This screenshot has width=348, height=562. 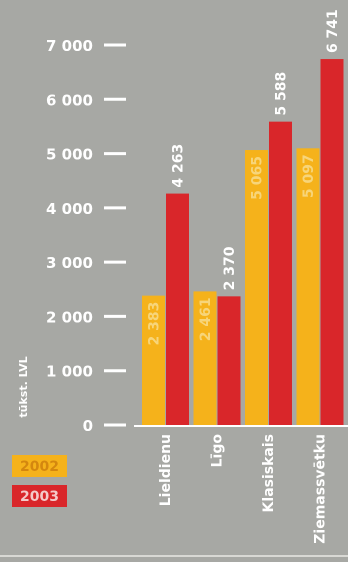 What do you see at coordinates (309, 176) in the screenshot?
I see `data-label: 5 097` at bounding box center [309, 176].